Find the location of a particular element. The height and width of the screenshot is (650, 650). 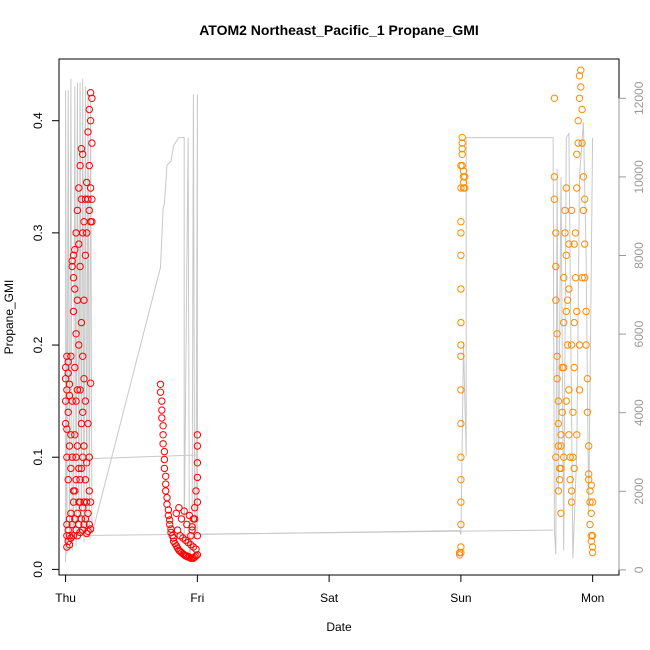

chart-title: ATOM2 Northeast_Pacific_1 Propane_GMI is located at coordinates (339, 30).